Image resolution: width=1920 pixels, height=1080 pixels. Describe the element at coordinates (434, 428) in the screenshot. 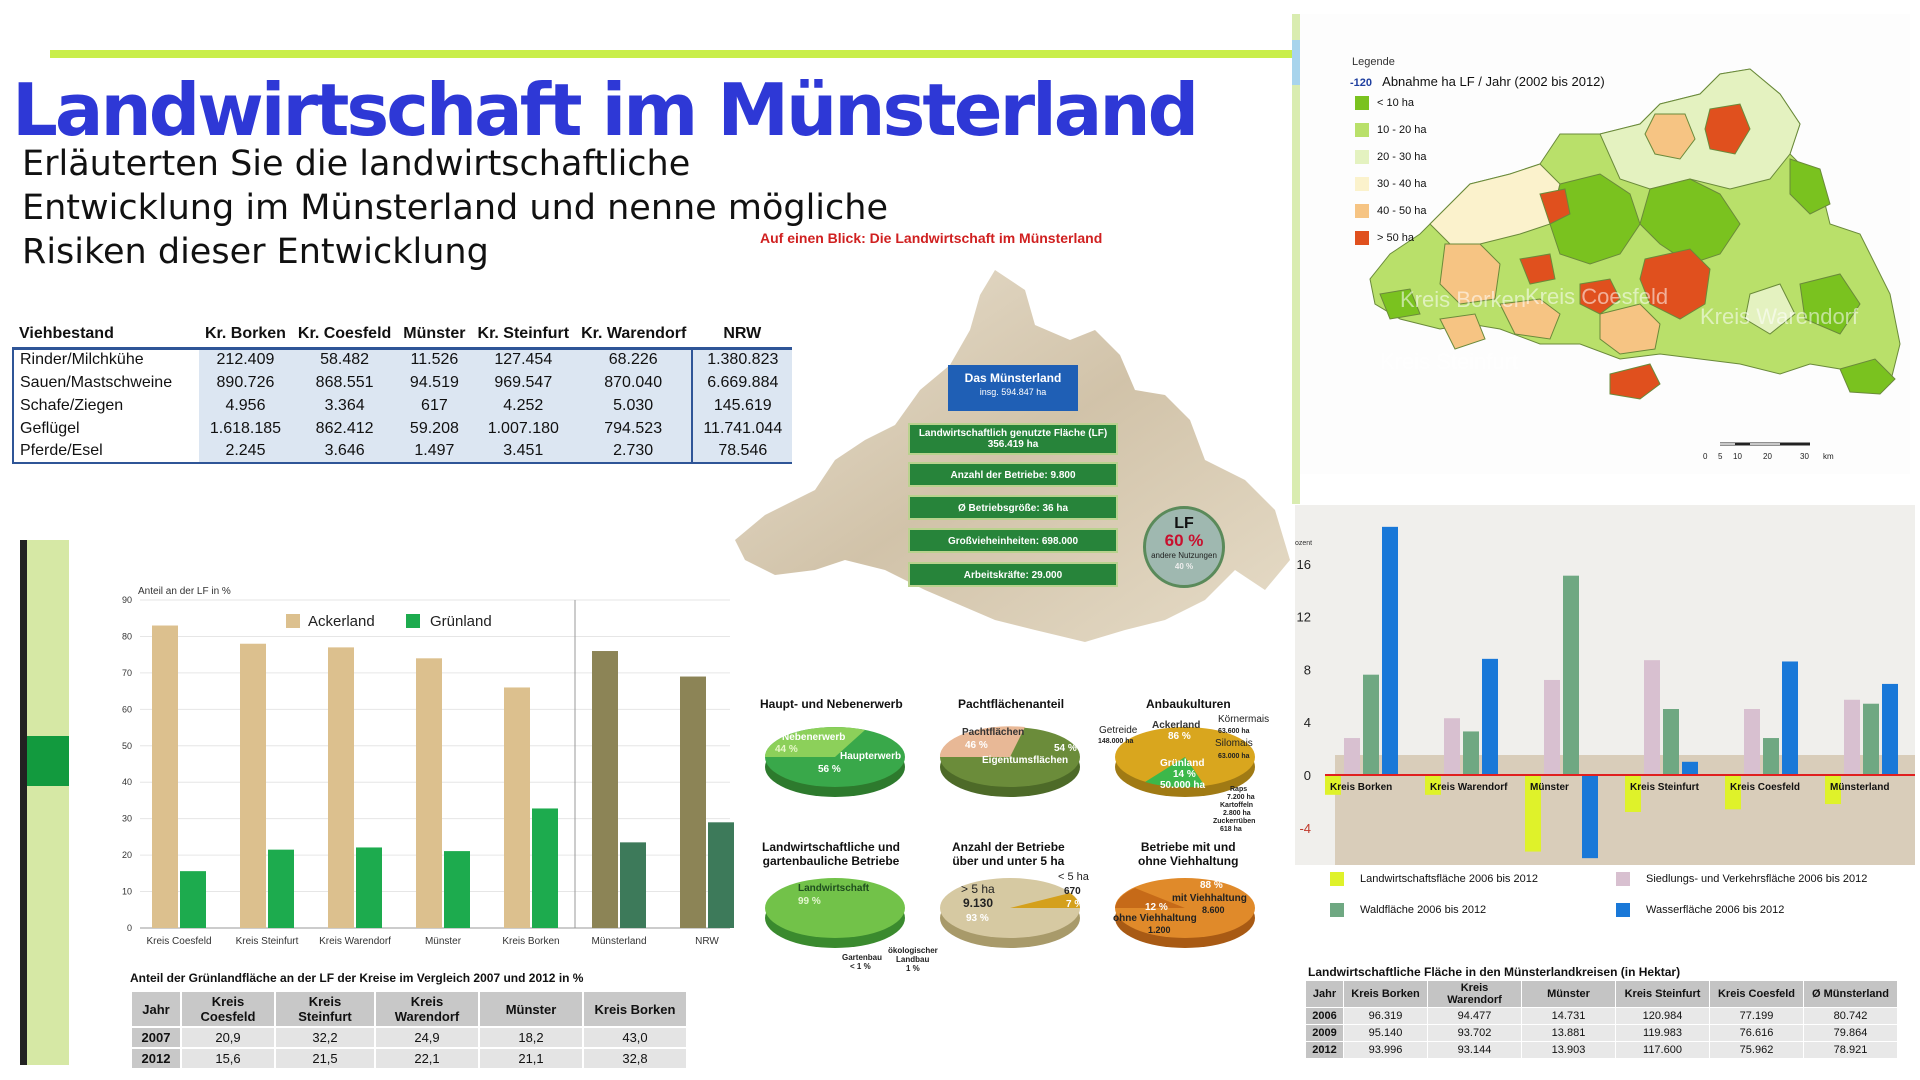

I see `table-cell: 59.208` at that location.